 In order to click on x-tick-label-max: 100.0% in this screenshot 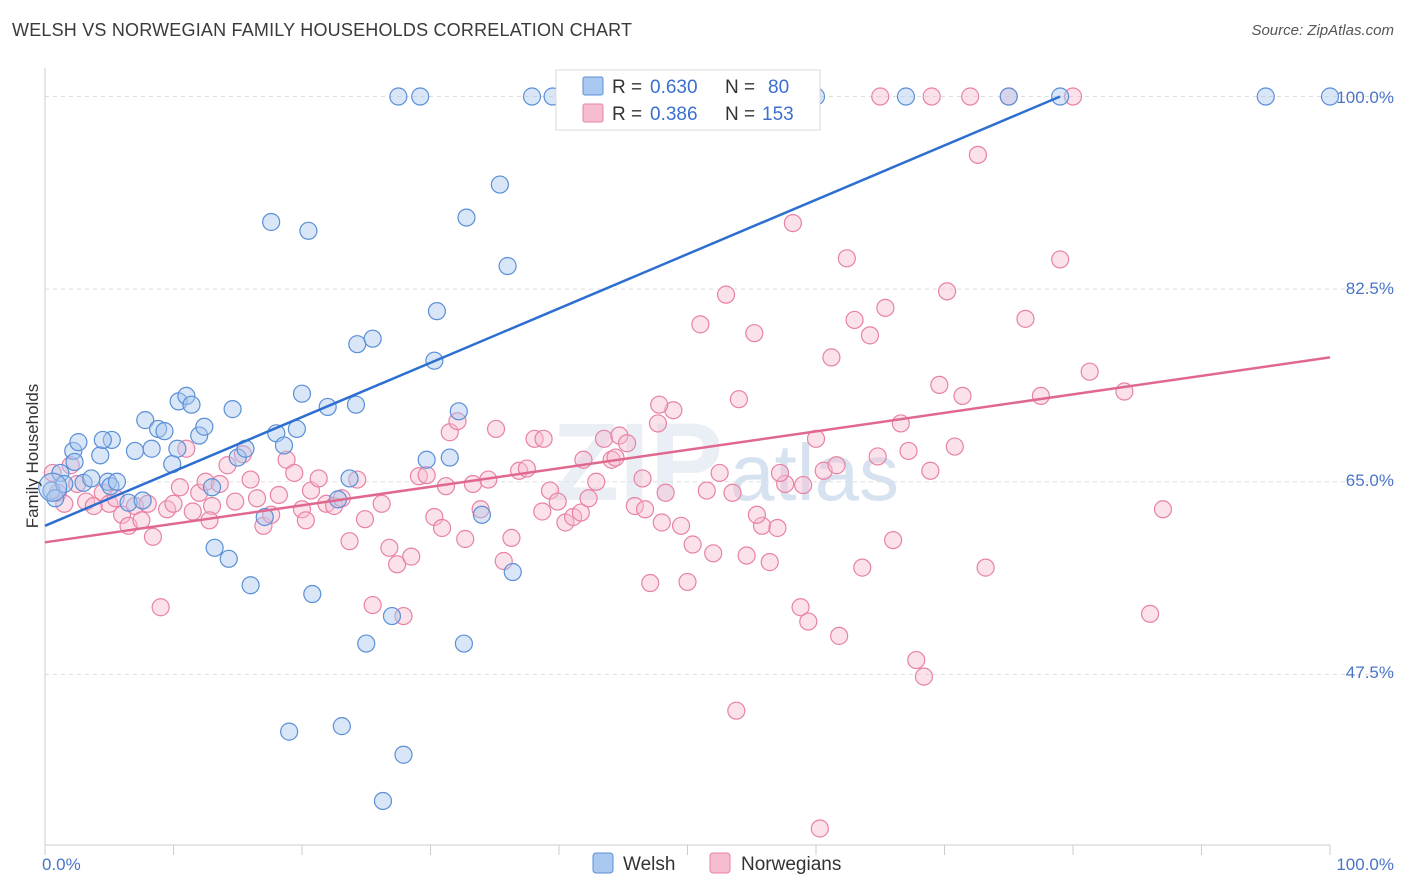, I will do `click(1365, 864)`.